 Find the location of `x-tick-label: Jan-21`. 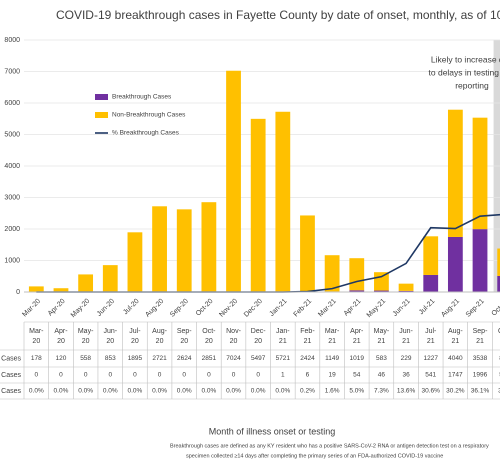

x-tick-label: Jan-21 is located at coordinates (278, 308).